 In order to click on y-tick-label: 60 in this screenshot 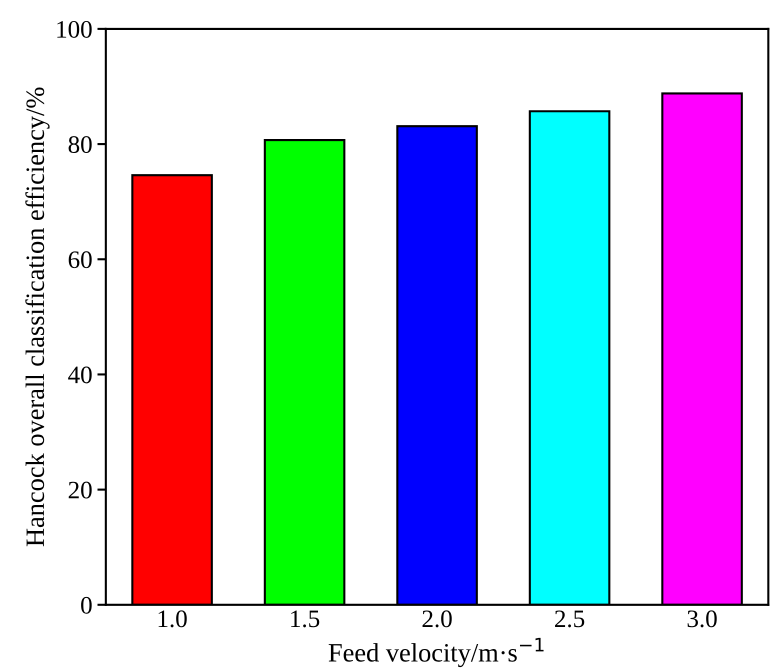, I will do `click(80, 259)`.